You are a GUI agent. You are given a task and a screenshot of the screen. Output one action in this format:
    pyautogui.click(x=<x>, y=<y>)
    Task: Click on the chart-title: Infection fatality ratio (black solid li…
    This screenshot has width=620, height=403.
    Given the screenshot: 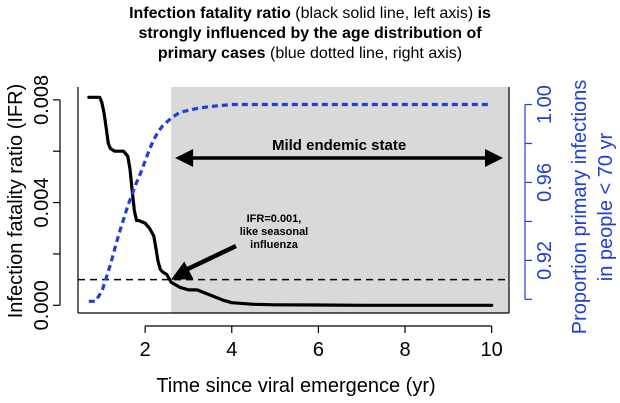 What is the action you would take?
    pyautogui.click(x=310, y=34)
    